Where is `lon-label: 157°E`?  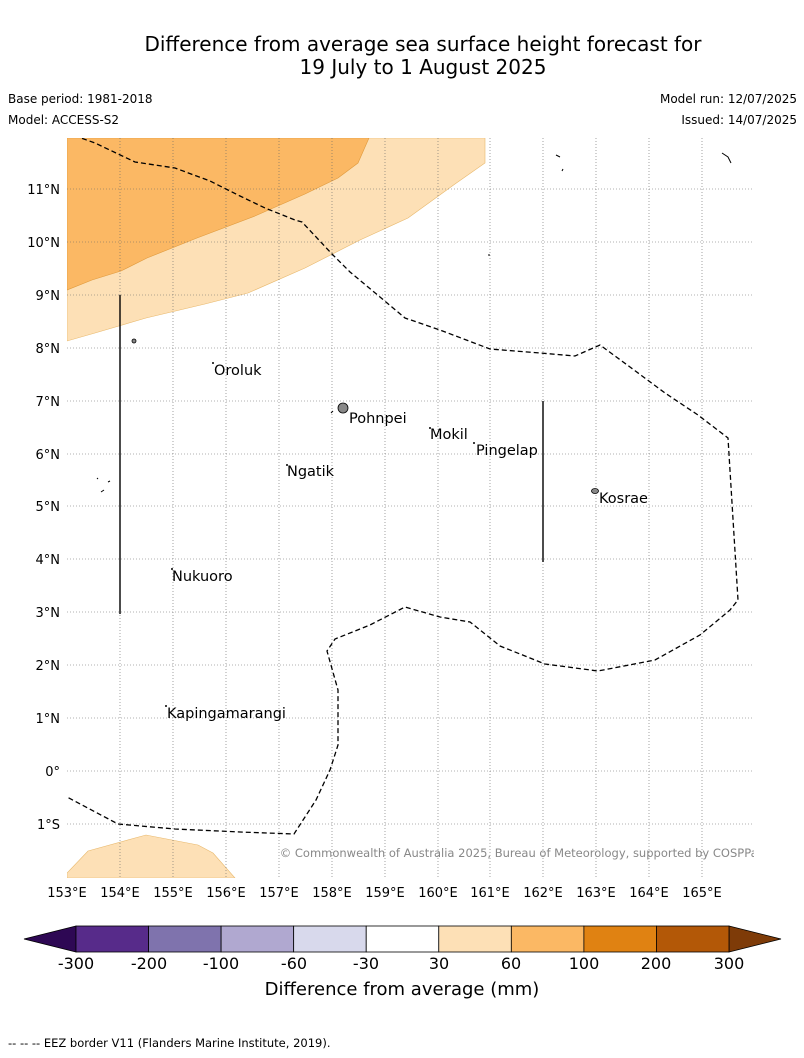
lon-label: 157°E is located at coordinates (279, 893).